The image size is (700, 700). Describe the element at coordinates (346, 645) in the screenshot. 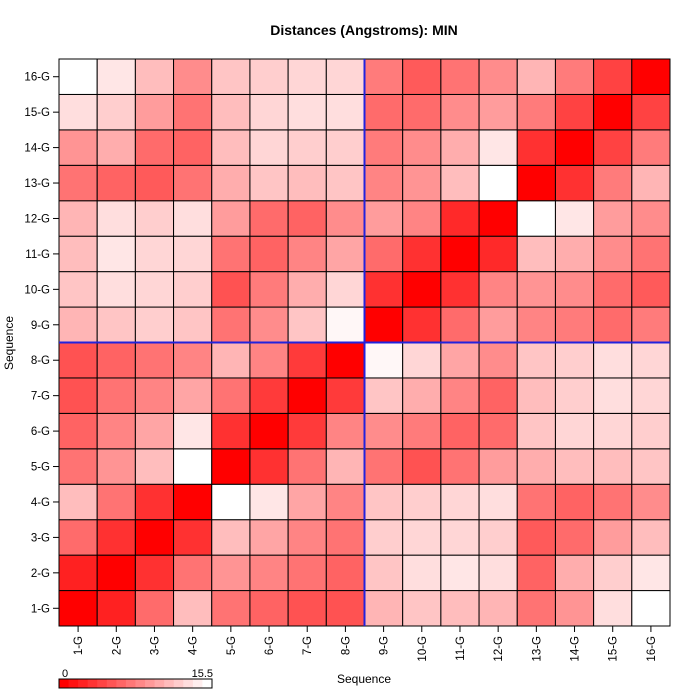

I see `x-tick-label: 8-G` at that location.